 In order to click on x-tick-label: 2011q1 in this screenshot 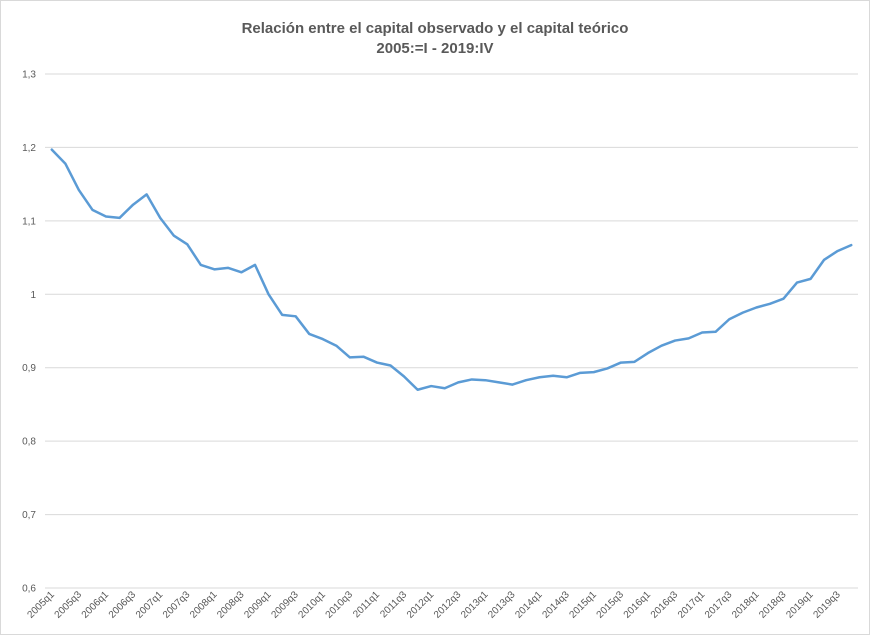, I will do `click(366, 604)`.